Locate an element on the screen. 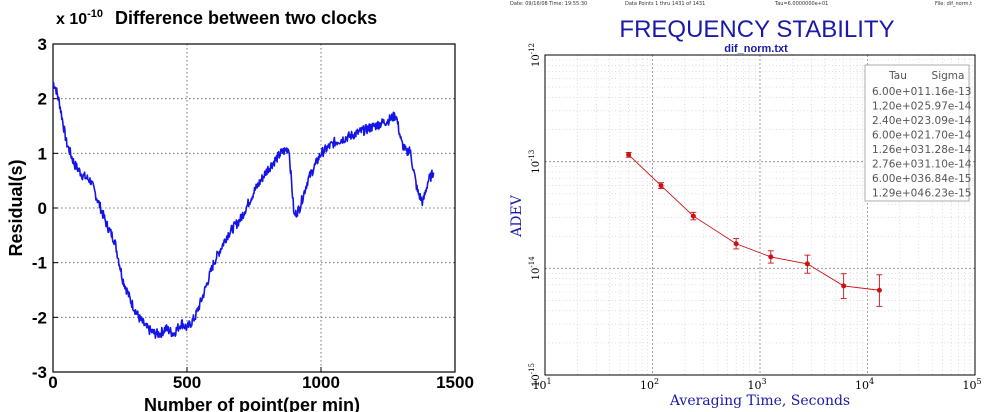  sigma-table-box is located at coordinates (917, 133).